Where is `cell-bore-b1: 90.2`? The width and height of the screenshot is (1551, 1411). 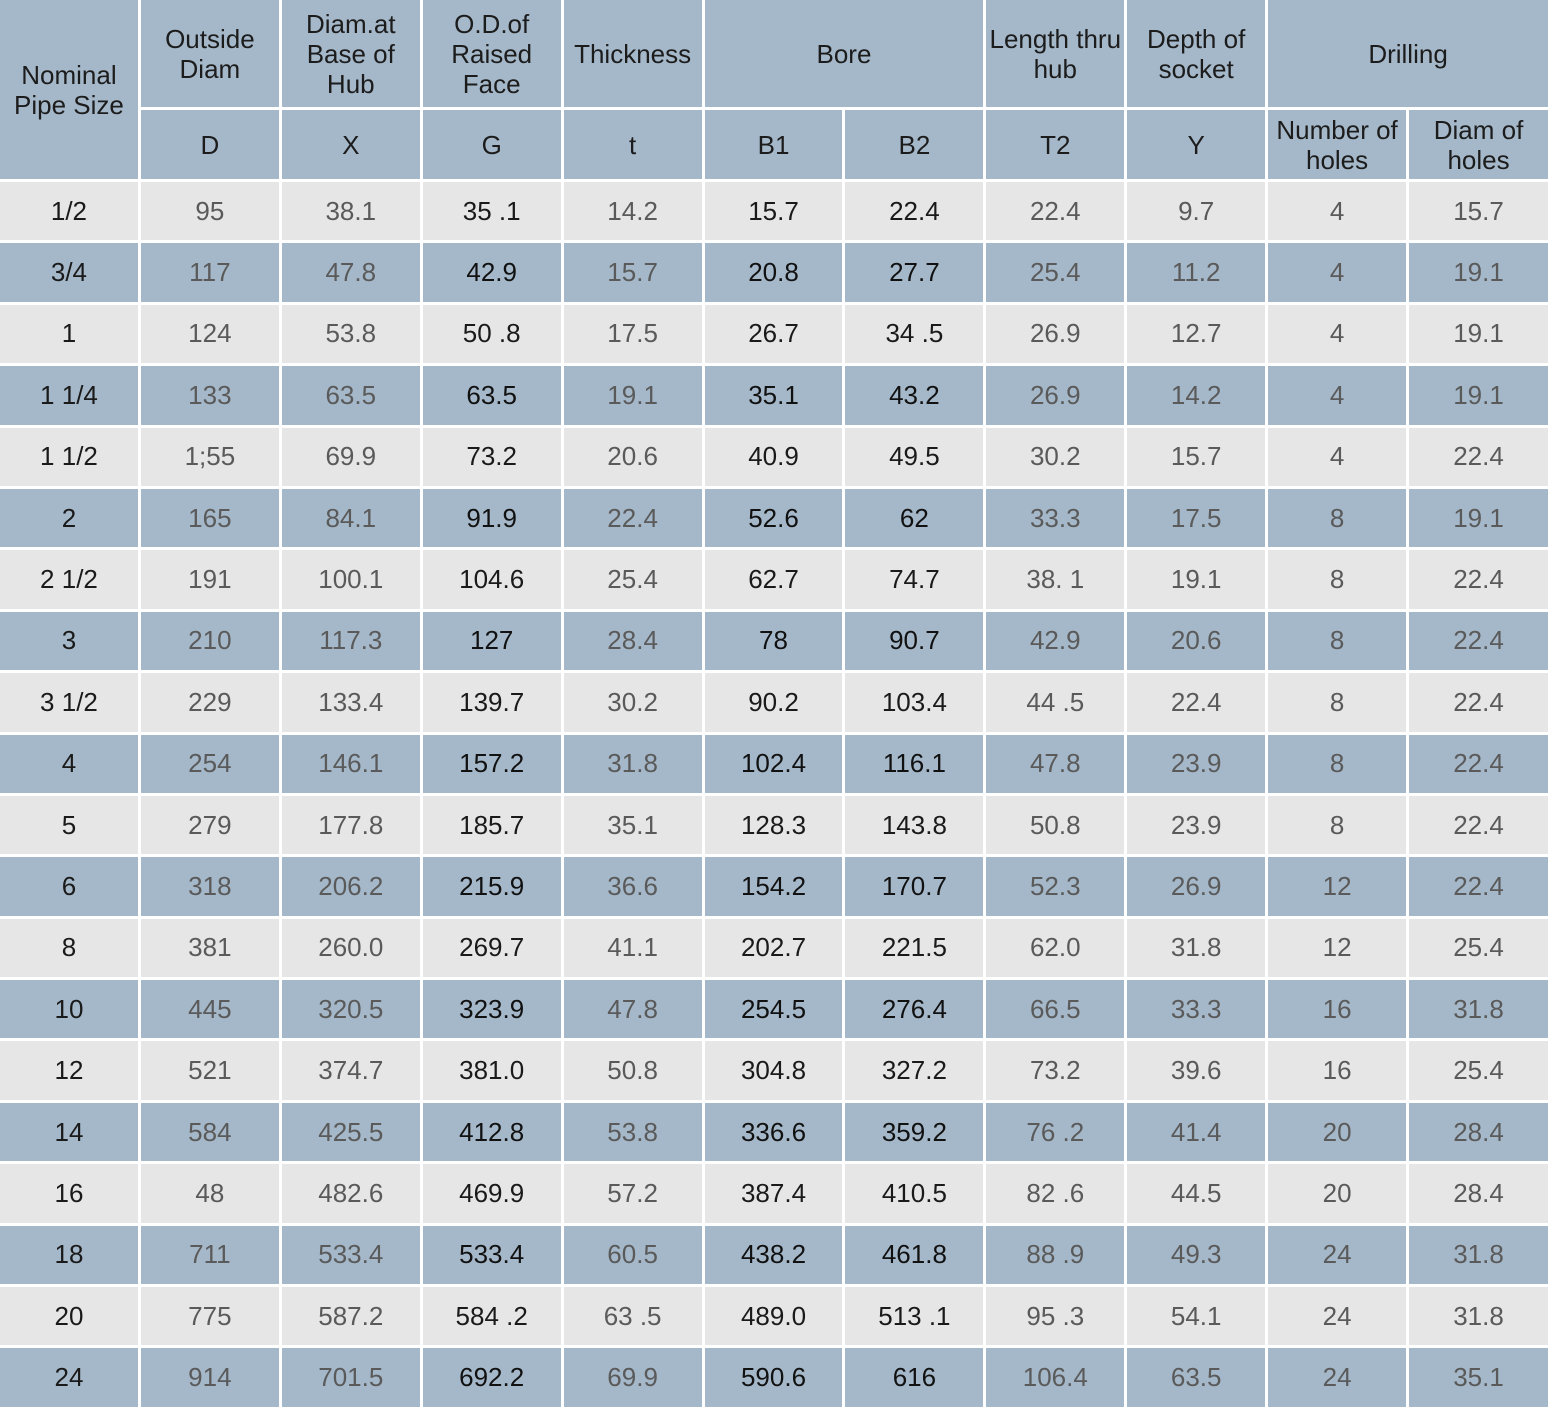 cell-bore-b1: 90.2 is located at coordinates (773, 702).